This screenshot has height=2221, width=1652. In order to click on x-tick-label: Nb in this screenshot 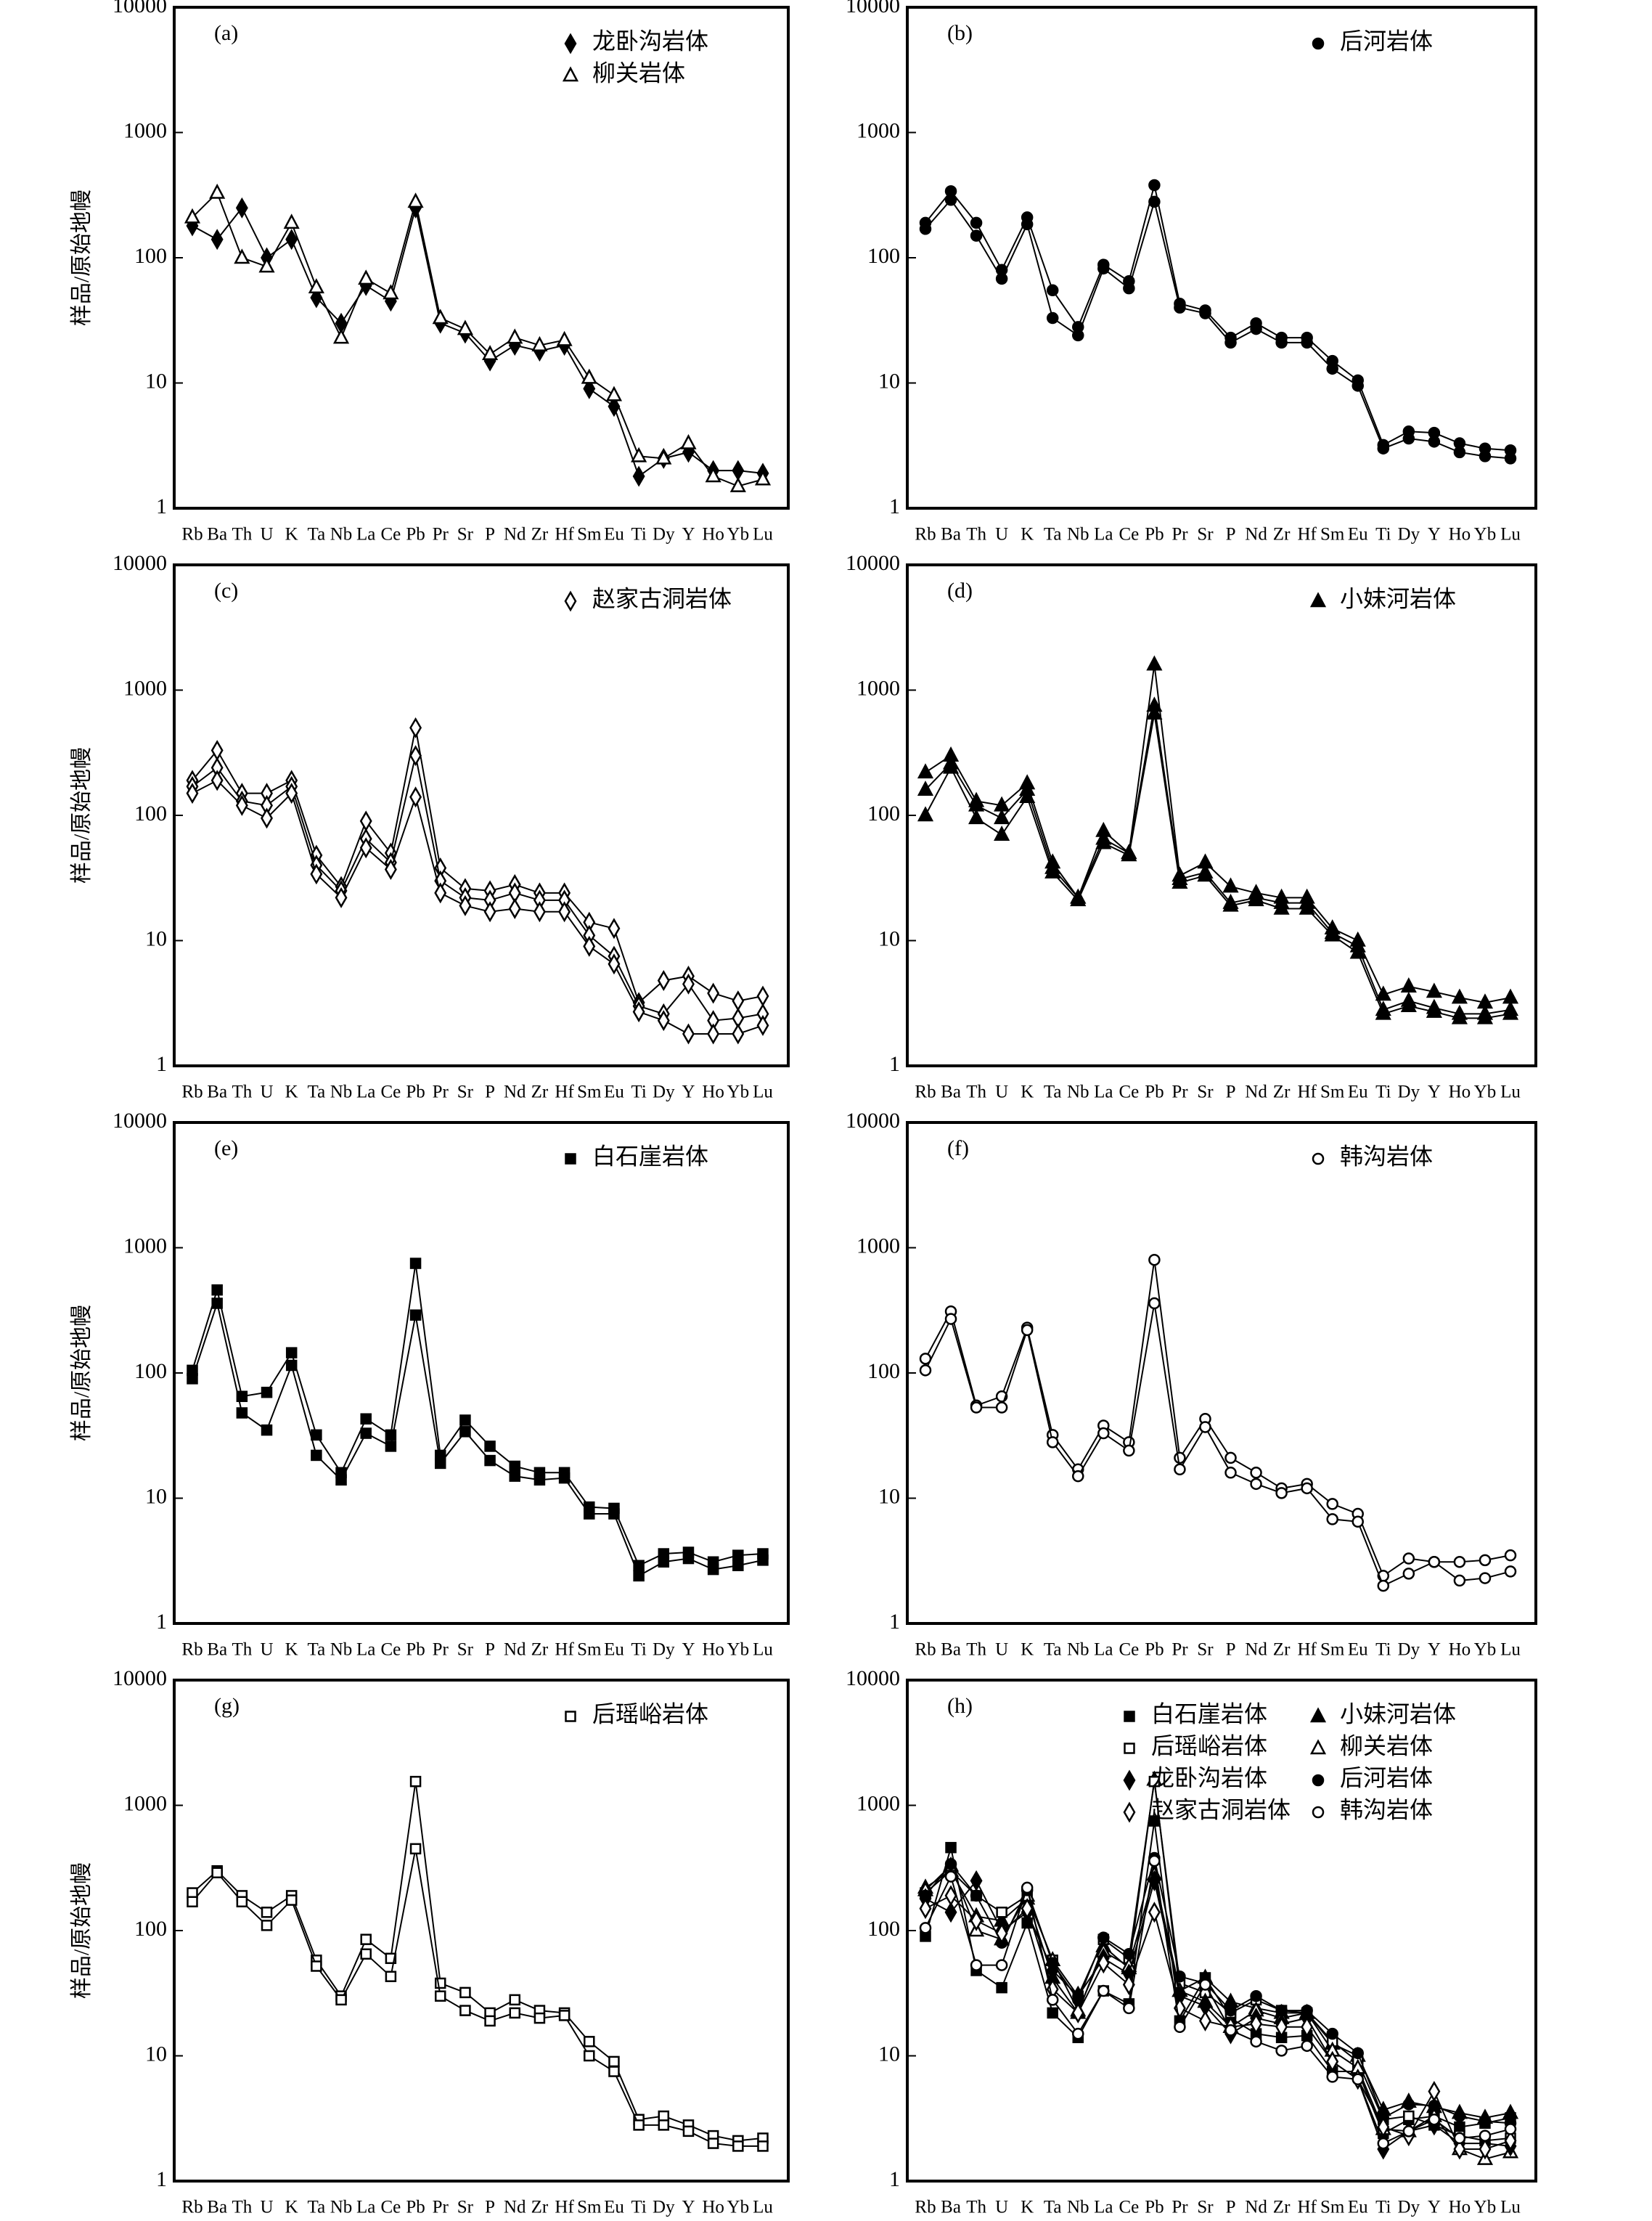, I will do `click(341, 2207)`.